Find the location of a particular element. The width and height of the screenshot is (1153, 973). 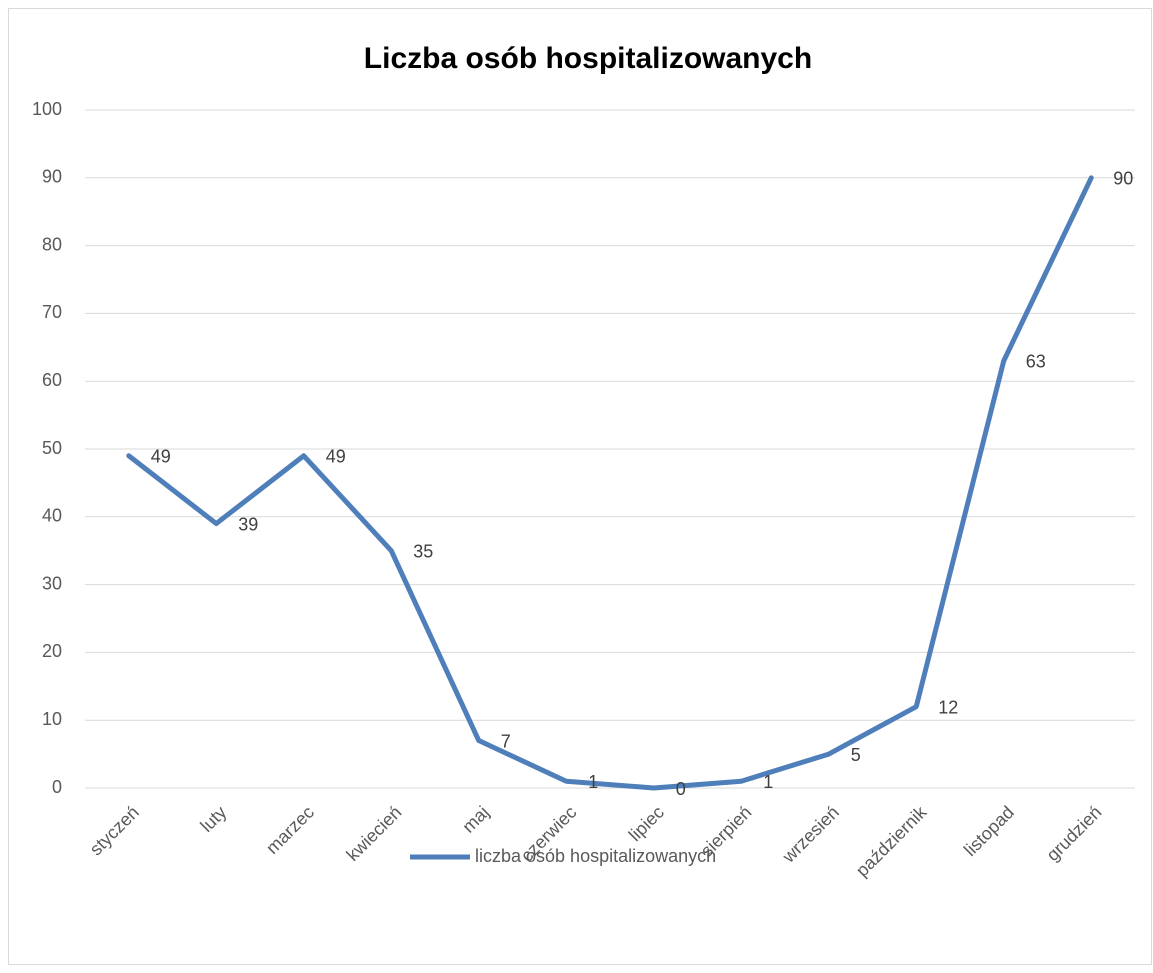

y-tick-label: 0 is located at coordinates (57, 787).